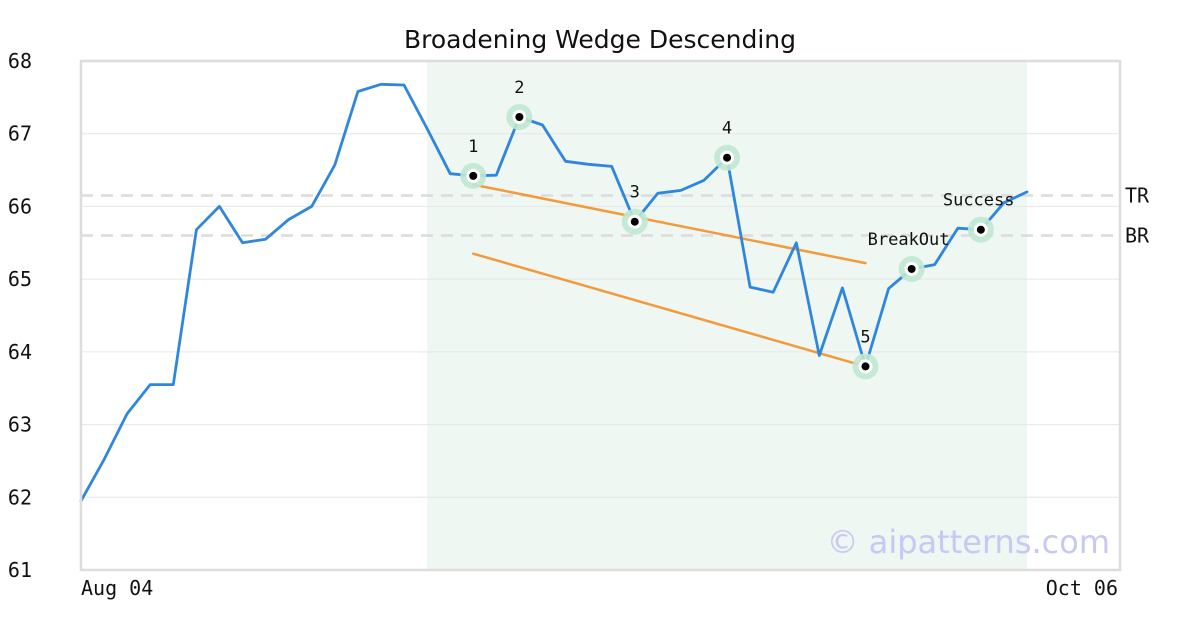 This screenshot has width=1200, height=630. I want to click on point-label: 4, so click(727, 129).